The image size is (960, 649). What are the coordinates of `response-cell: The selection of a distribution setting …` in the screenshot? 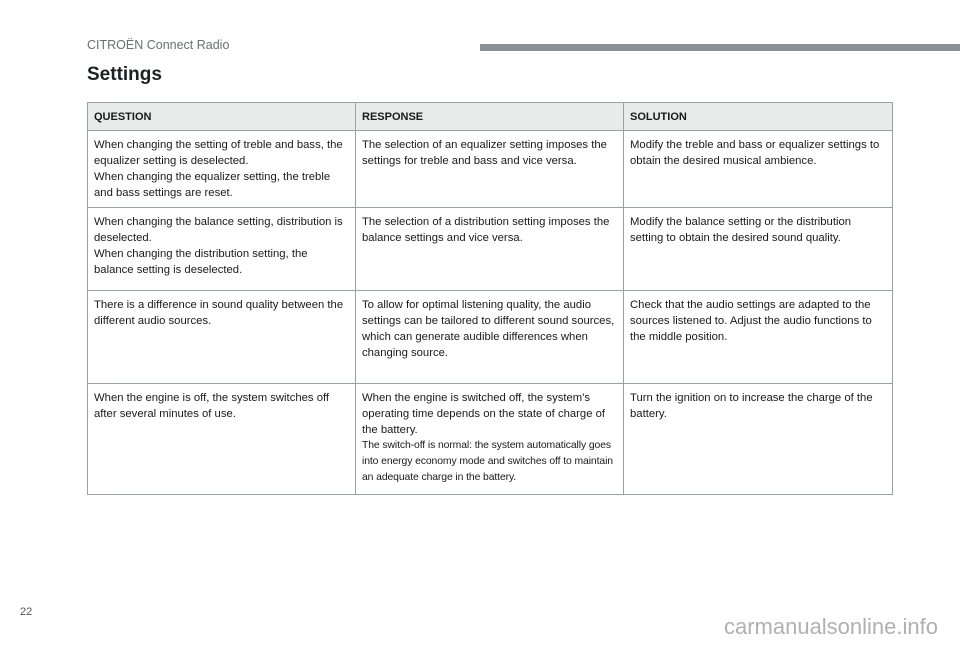 It's located at (489, 249).